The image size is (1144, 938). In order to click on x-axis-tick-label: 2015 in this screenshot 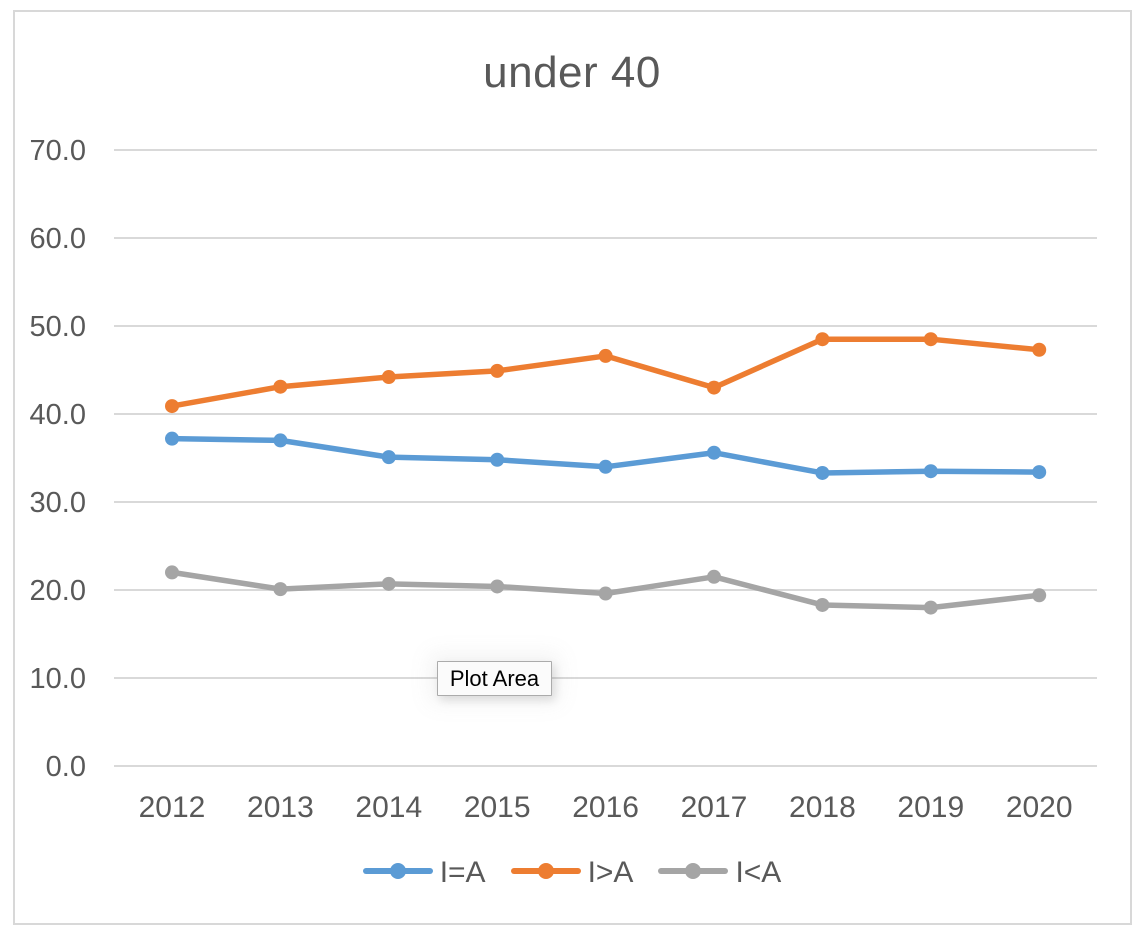, I will do `click(497, 807)`.